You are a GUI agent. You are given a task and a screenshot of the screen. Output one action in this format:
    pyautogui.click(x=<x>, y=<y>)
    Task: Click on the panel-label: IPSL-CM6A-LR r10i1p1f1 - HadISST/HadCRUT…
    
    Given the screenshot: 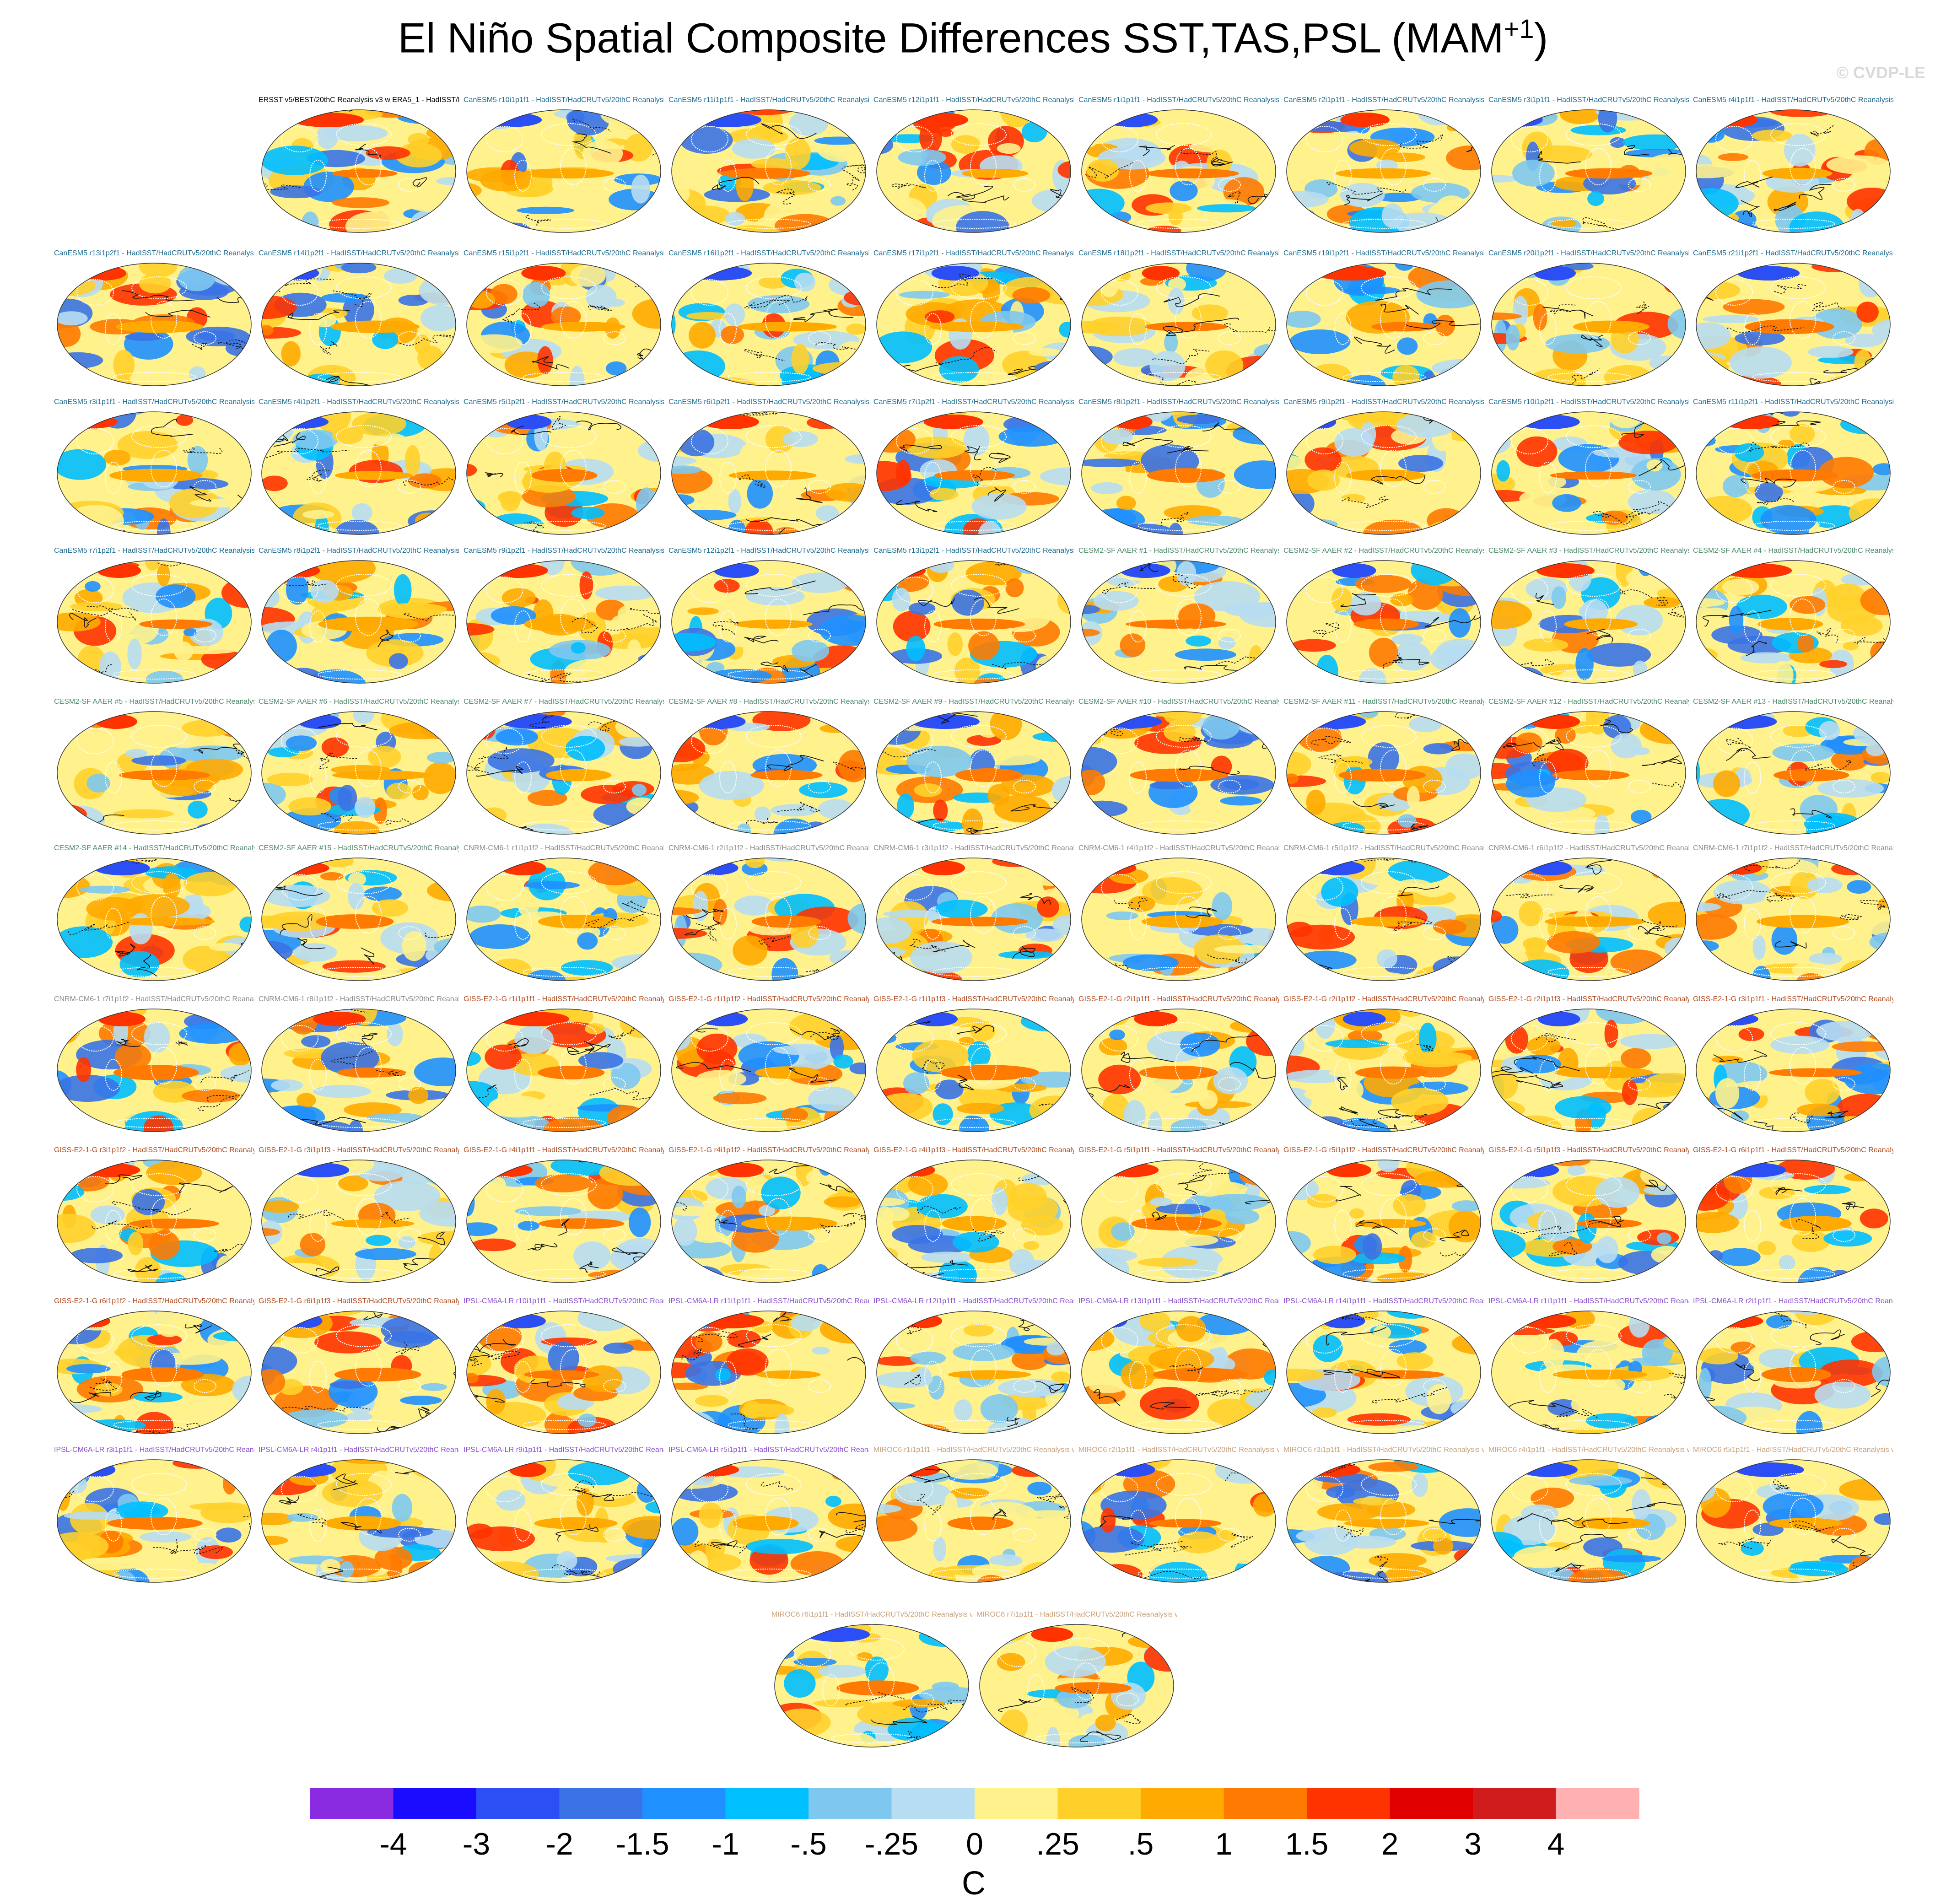 What is the action you would take?
    pyautogui.click(x=564, y=1301)
    